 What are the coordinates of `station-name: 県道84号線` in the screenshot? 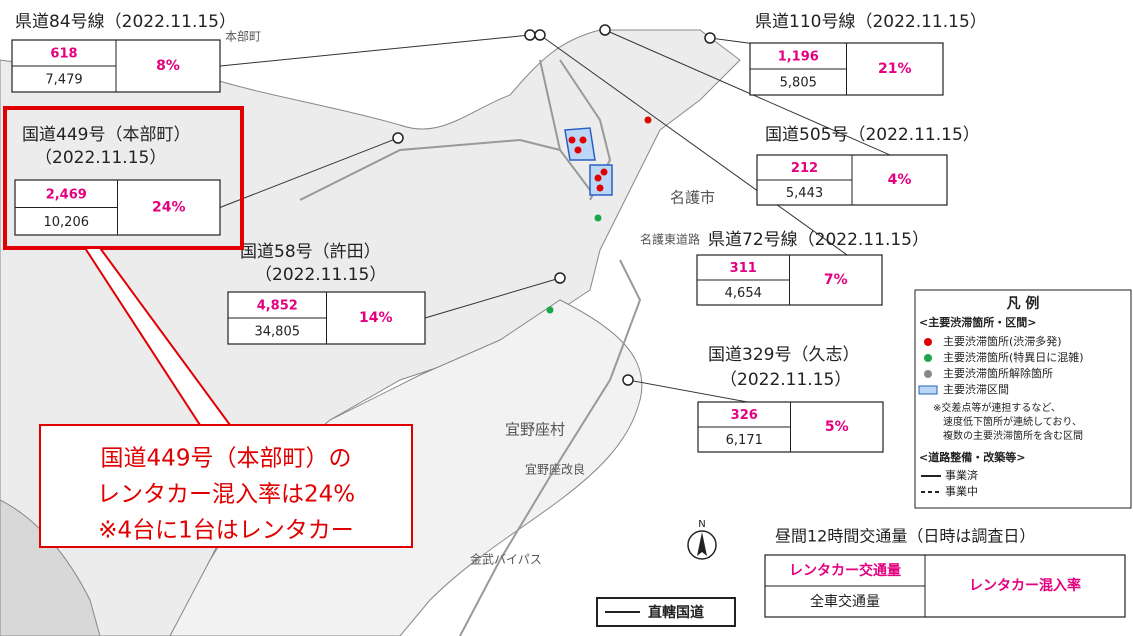 It's located at (60, 22).